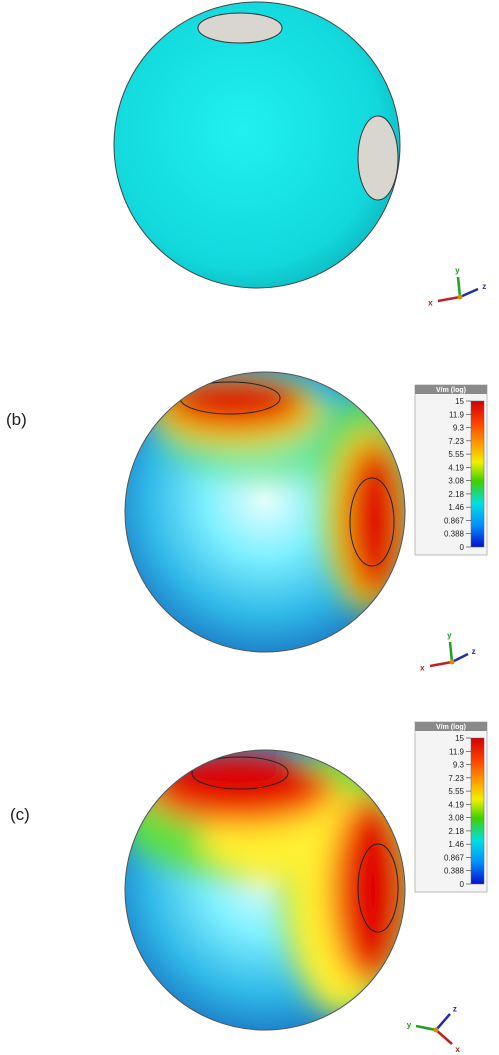 The image size is (499, 1055). Describe the element at coordinates (265, 890) in the screenshot. I see `sphere-c` at that location.